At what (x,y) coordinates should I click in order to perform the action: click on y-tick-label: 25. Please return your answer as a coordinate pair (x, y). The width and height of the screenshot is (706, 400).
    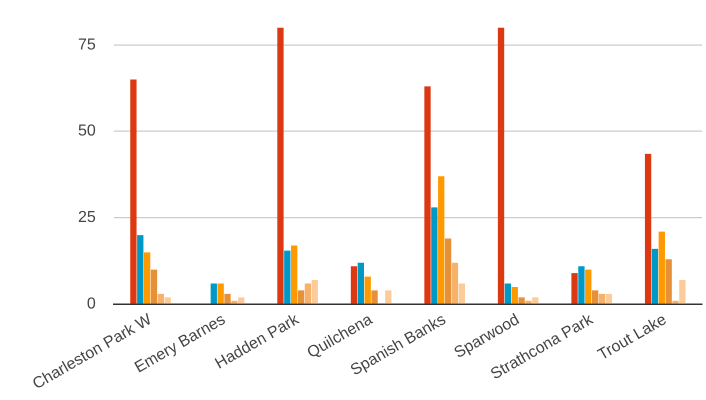
    Looking at the image, I should click on (87, 217).